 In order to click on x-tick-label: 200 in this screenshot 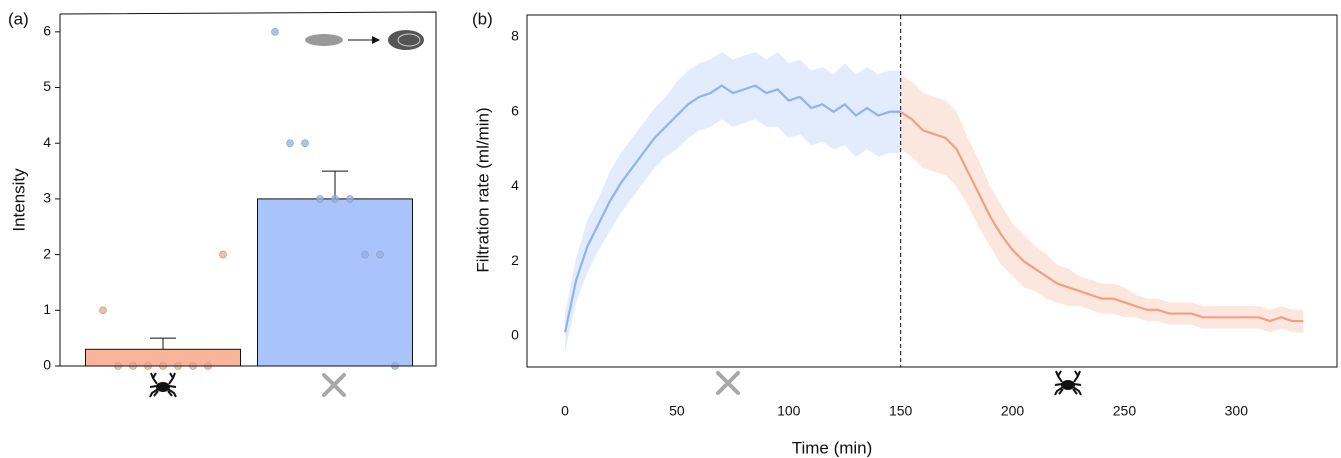, I will do `click(1013, 411)`.